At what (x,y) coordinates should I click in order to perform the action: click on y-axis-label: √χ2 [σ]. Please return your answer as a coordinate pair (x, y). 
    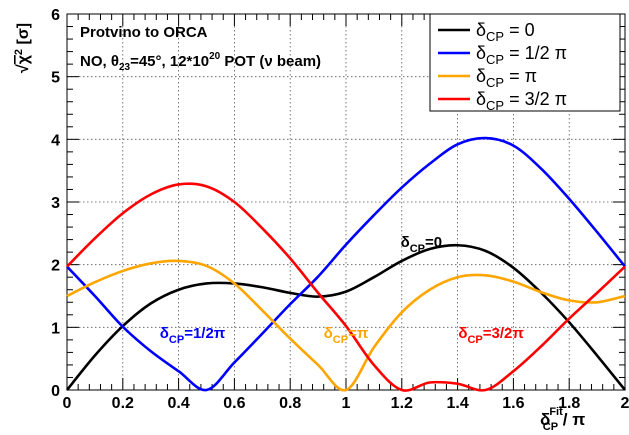
    Looking at the image, I should click on (22, 48).